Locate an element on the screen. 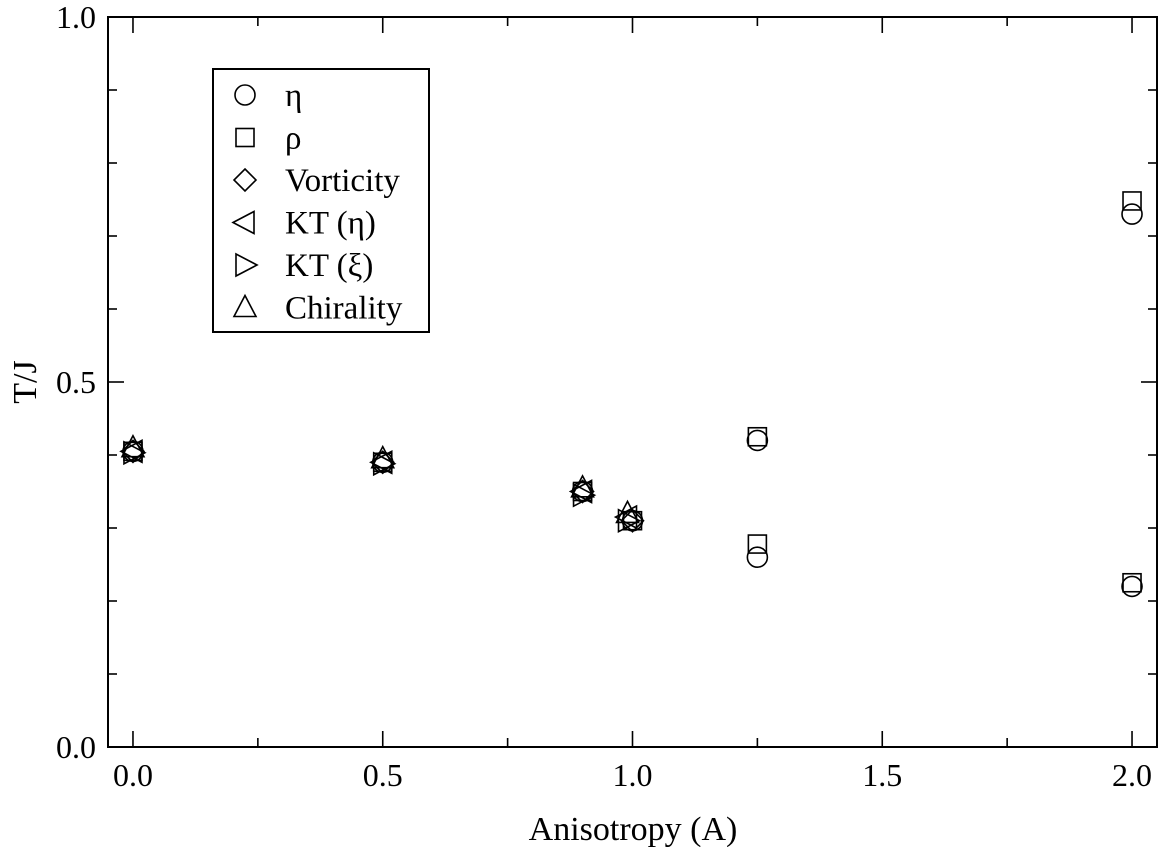 This screenshot has height=847, width=1161. legend-marker-square is located at coordinates (245, 137).